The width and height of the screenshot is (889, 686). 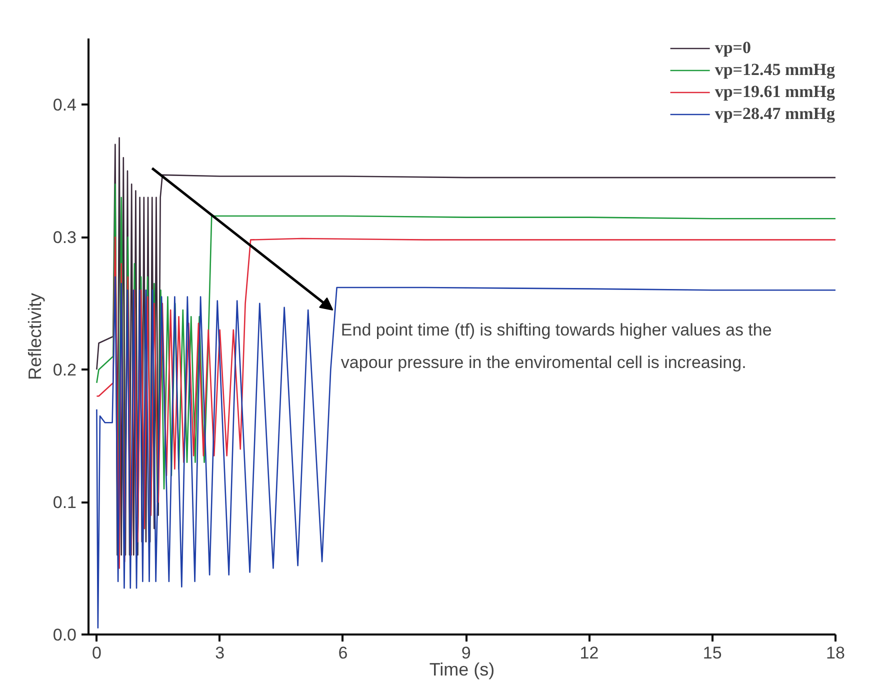 What do you see at coordinates (64, 370) in the screenshot?
I see `y-tick-label: 0.2` at bounding box center [64, 370].